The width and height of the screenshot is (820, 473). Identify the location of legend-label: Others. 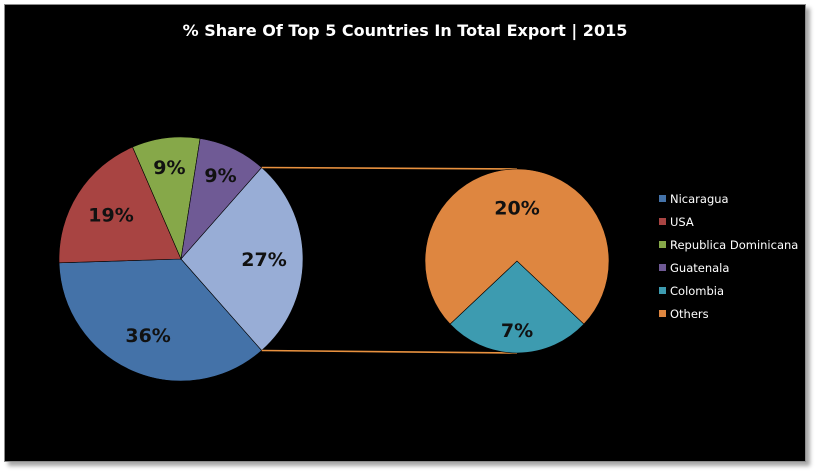
(689, 313).